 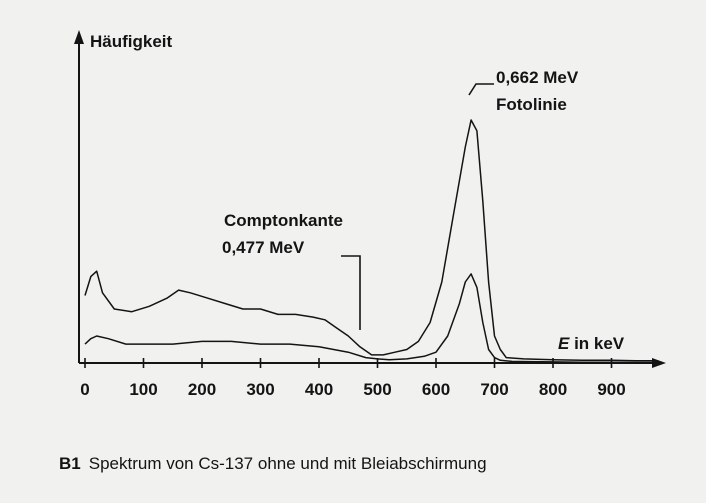 I want to click on compton-edge-energy: 0,477 MeV, so click(x=263, y=247).